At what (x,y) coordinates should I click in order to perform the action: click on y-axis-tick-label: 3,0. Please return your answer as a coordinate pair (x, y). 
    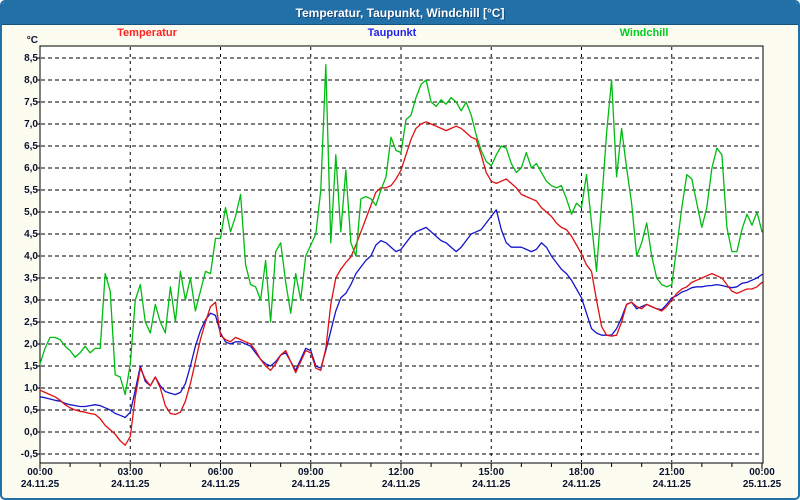
    Looking at the image, I should click on (31, 300).